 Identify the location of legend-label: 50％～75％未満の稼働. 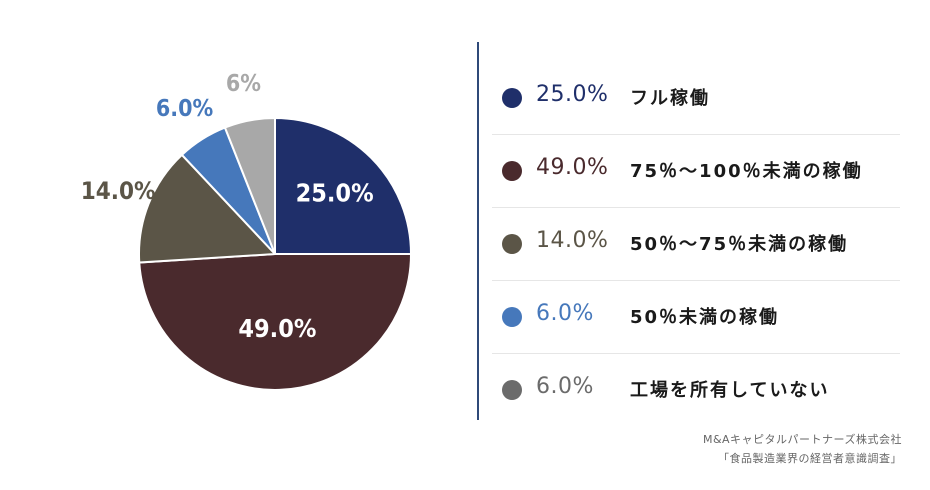
(739, 244).